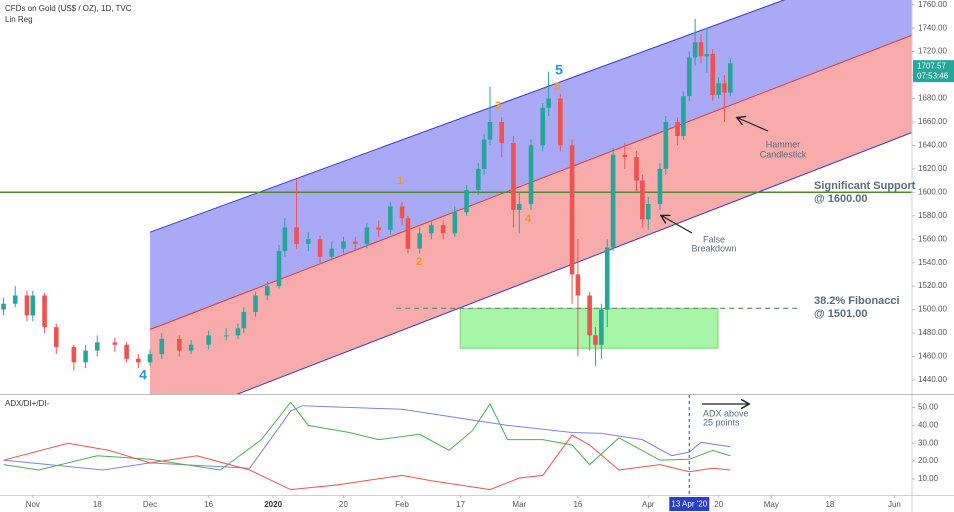 The width and height of the screenshot is (954, 512). What do you see at coordinates (68, 8) in the screenshot?
I see `chart-title: CFDs on Gold (US$ / OZ), 1D, TVC` at bounding box center [68, 8].